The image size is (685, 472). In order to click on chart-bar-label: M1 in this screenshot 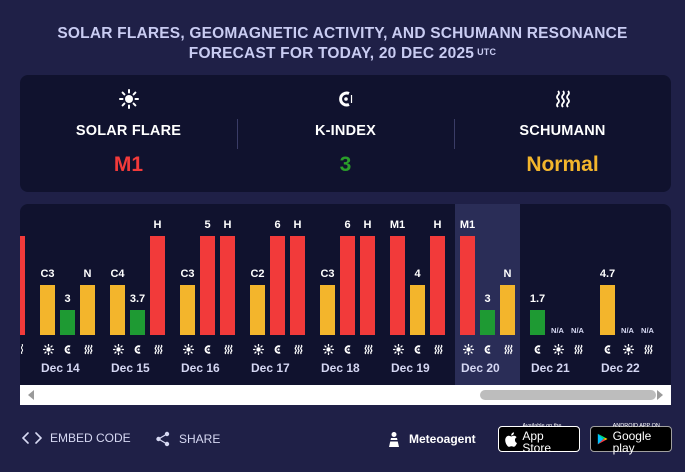, I will do `click(397, 225)`.